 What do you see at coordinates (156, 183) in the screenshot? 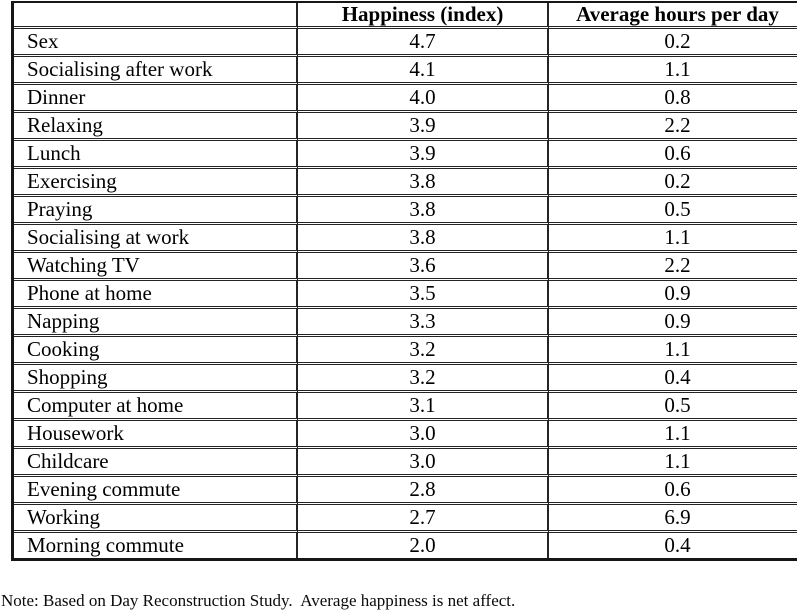
I see `activity-cell: Exercising` at bounding box center [156, 183].